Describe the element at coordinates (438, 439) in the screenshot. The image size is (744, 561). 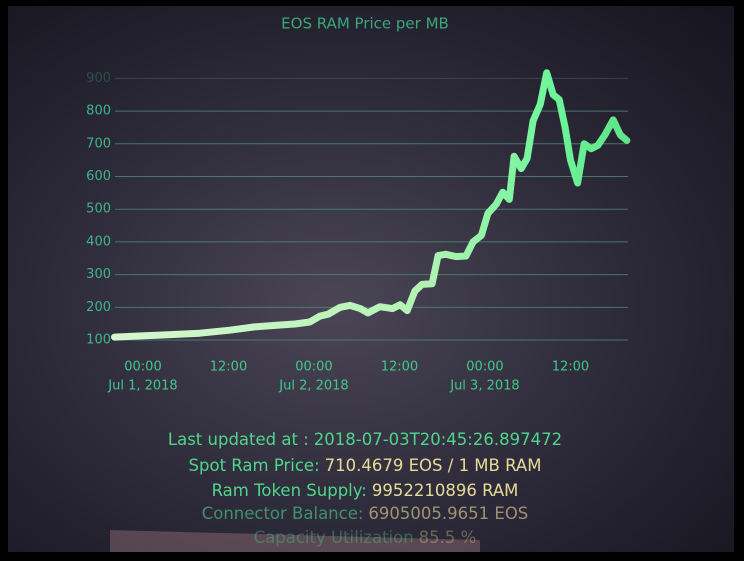
I see `stat-value: 2018-07-03T20:45:26.897472` at that location.